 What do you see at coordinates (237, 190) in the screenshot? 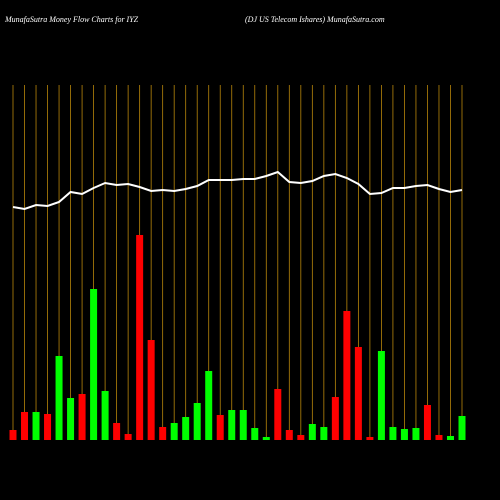
I see `money-flow-line` at bounding box center [237, 190].